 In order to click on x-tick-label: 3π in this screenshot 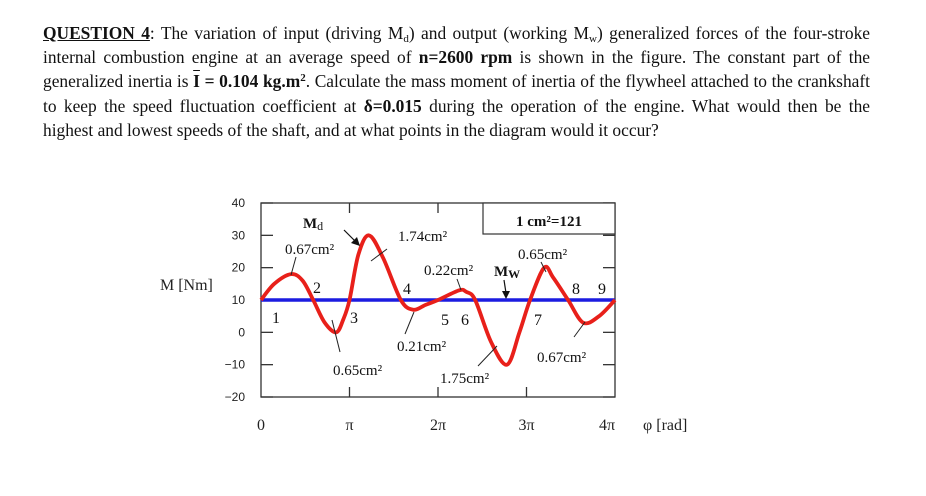, I will do `click(526, 425)`.